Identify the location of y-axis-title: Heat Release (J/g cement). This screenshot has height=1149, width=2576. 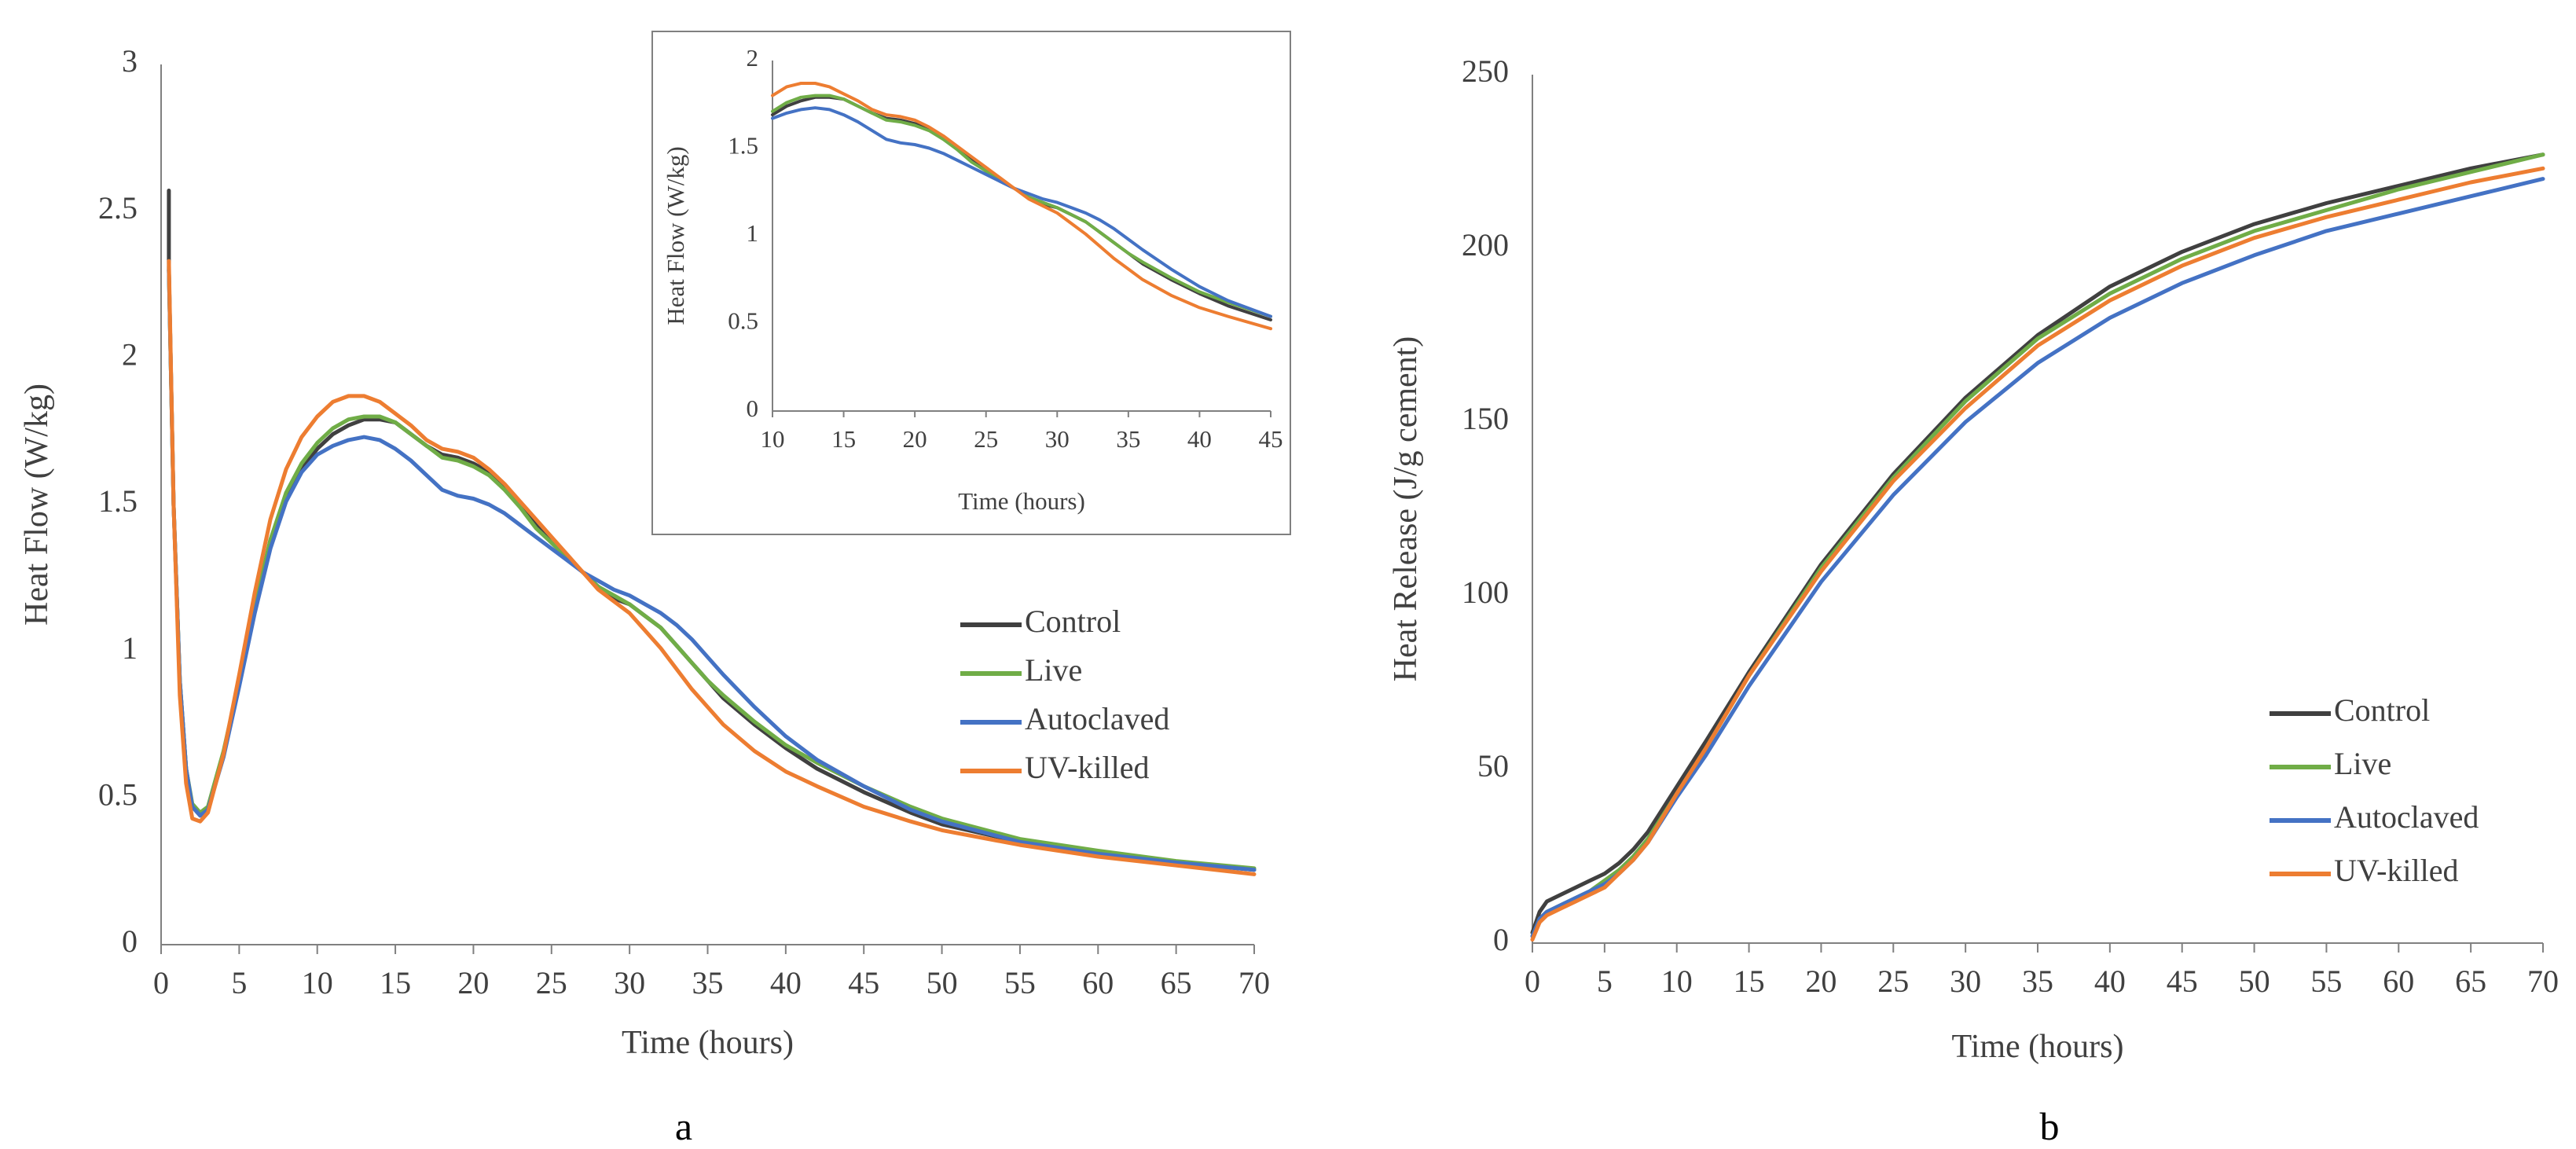
(1406, 509).